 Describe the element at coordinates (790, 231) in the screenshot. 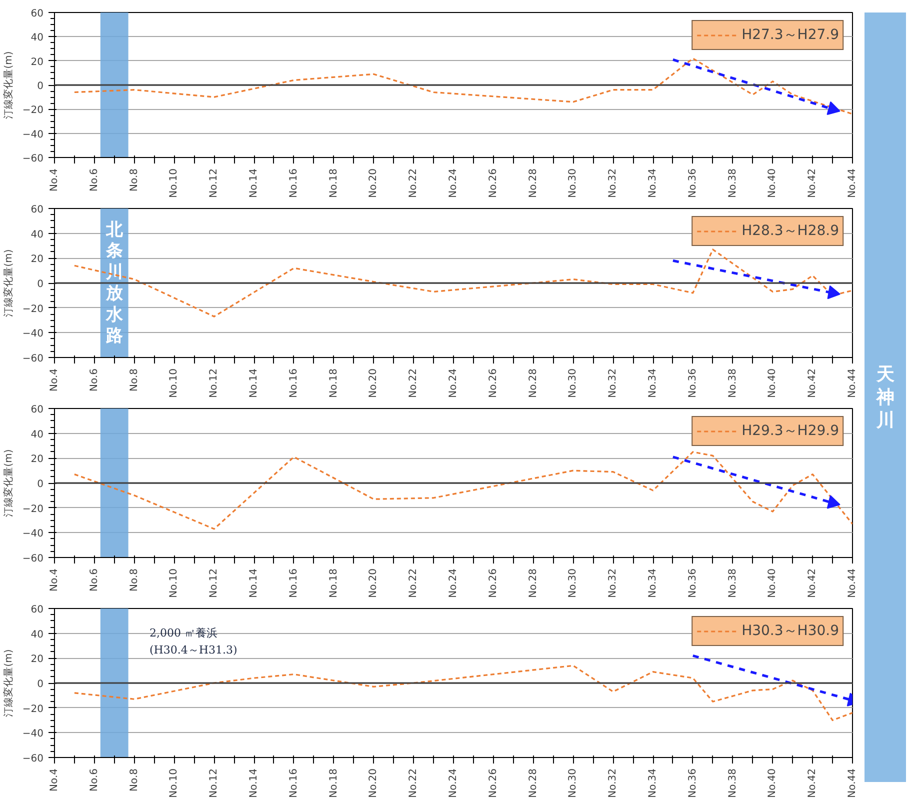

I see `legend-label: H28.3～H28.9` at that location.